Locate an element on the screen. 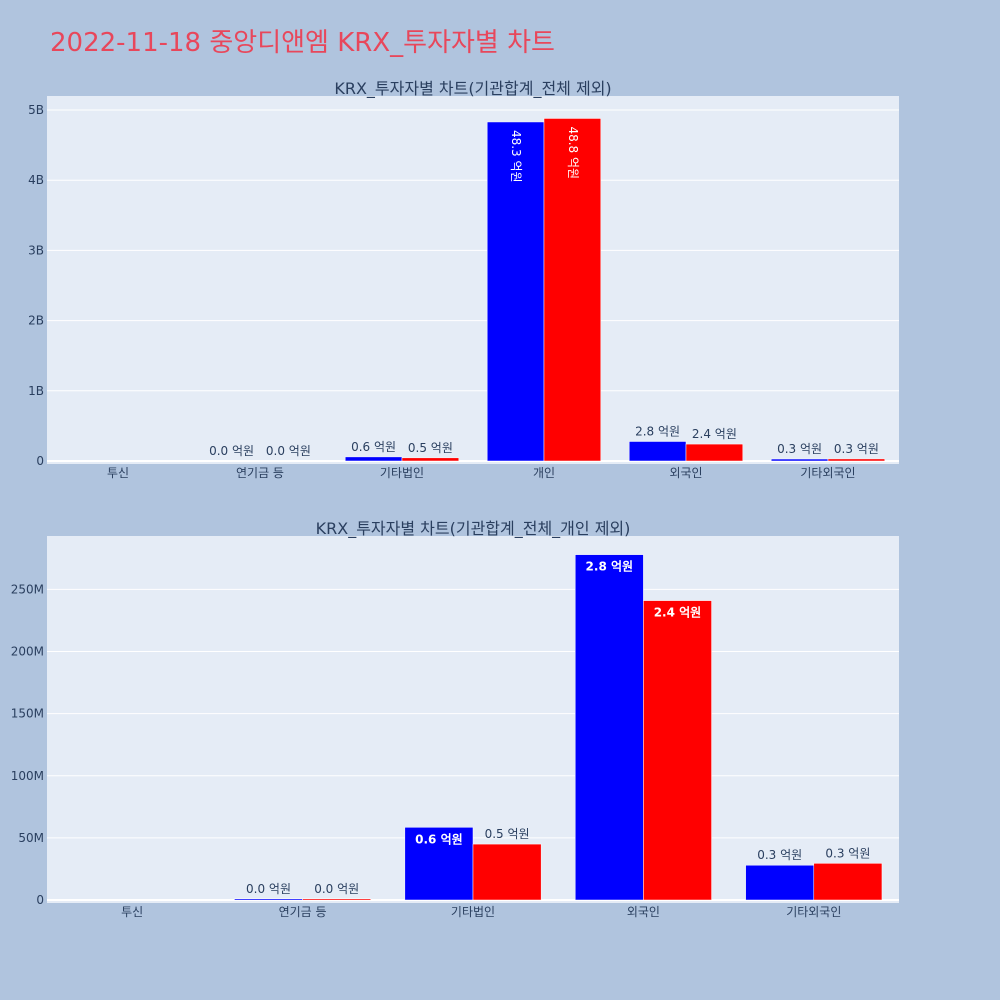  y-tick-label: 150M is located at coordinates (27, 714).